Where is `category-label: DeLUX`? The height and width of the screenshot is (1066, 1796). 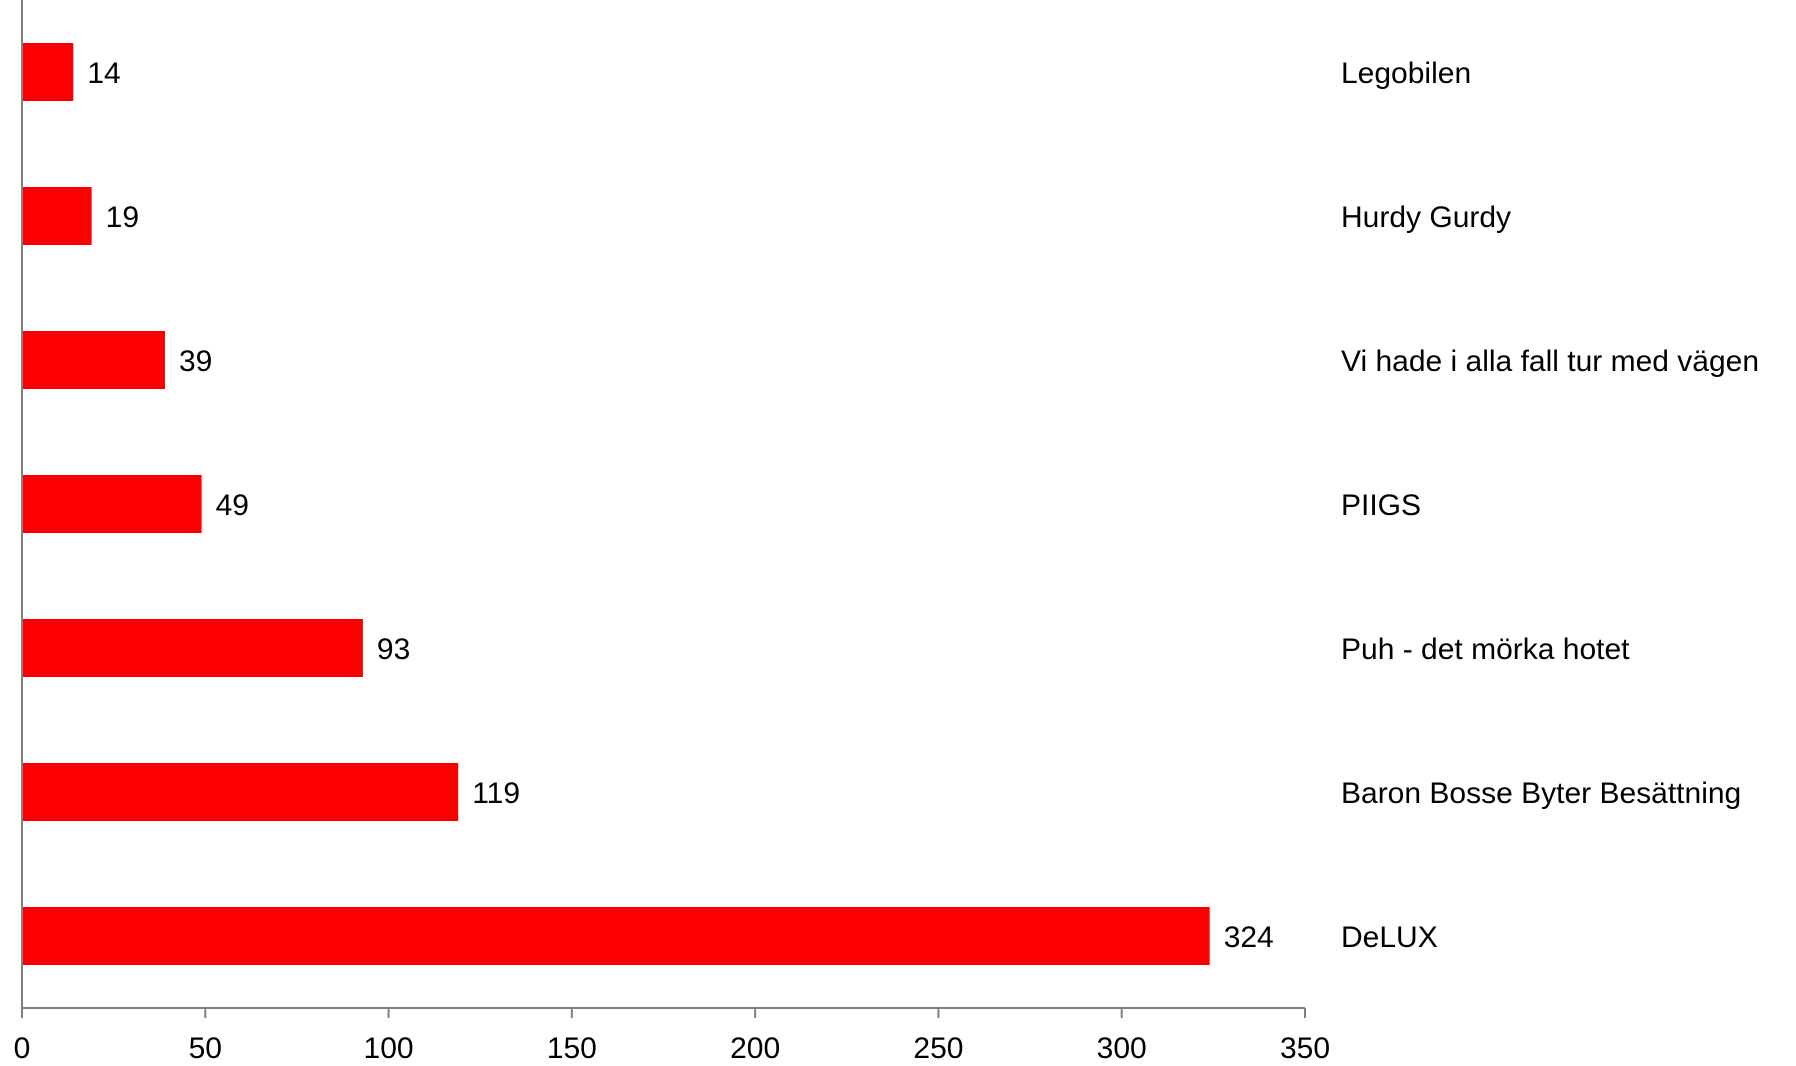
category-label: DeLUX is located at coordinates (1389, 937).